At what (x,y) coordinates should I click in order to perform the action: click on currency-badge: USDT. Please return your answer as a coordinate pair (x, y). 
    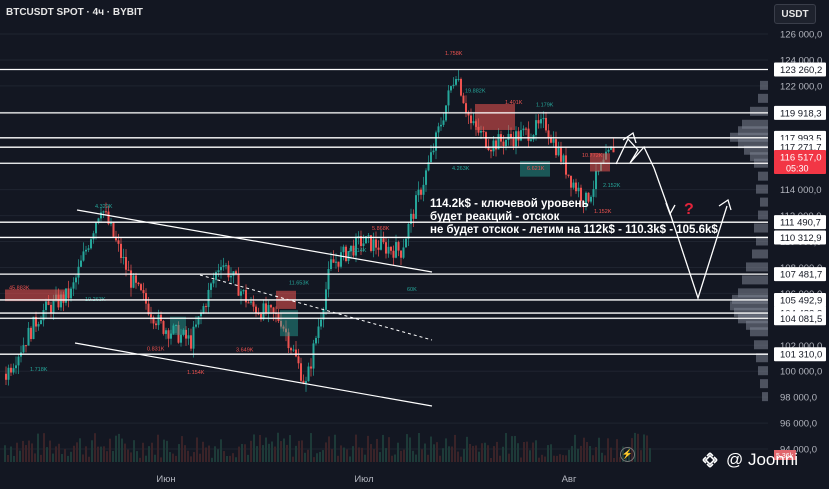
    Looking at the image, I should click on (795, 14).